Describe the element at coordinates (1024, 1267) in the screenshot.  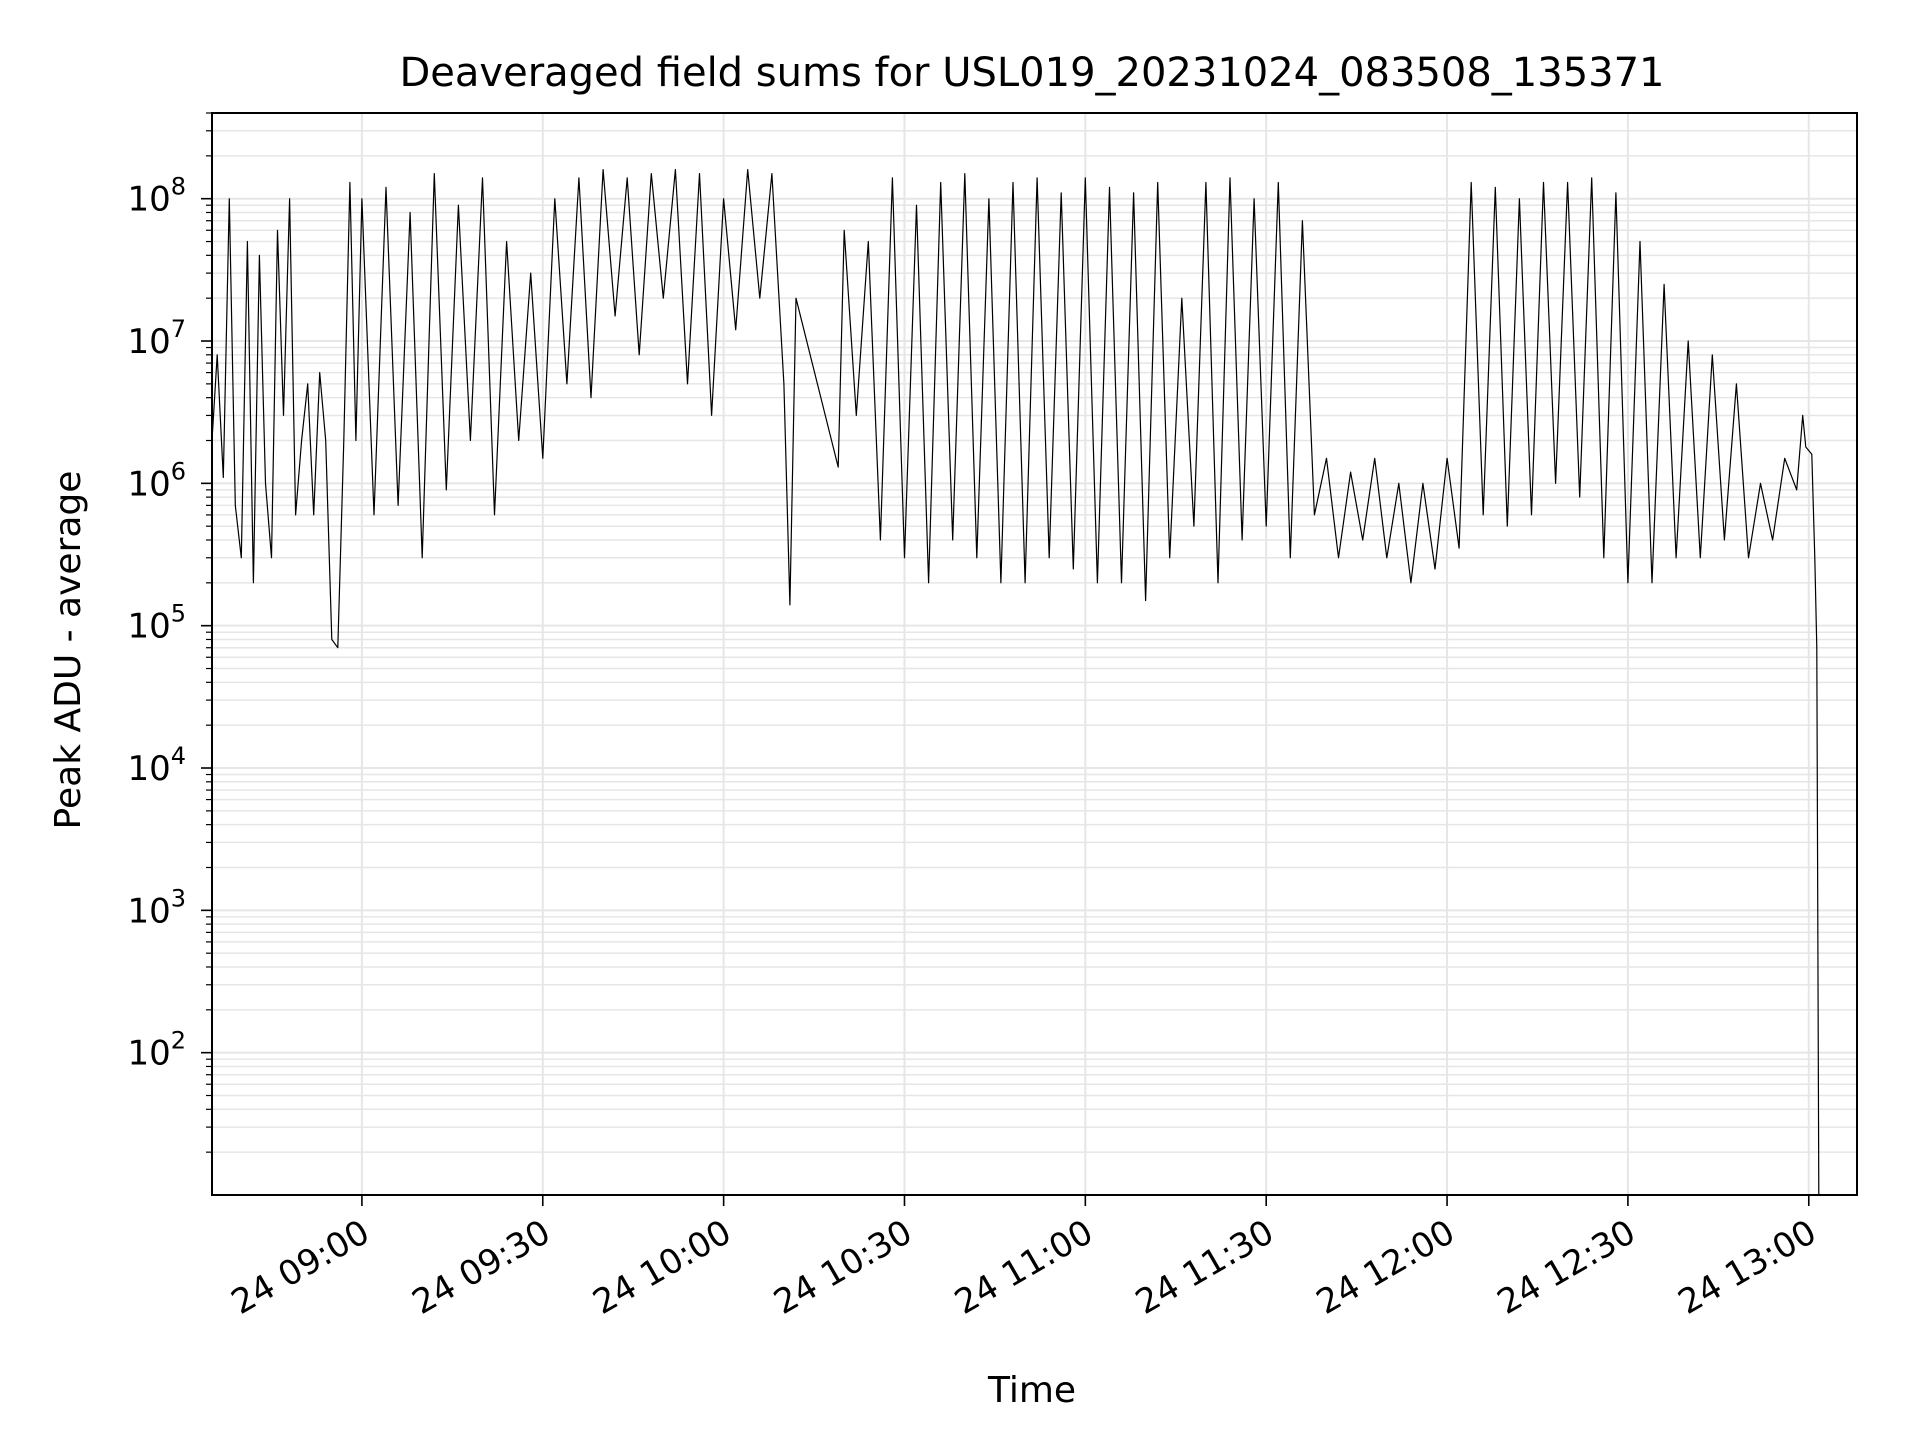
I see `x-tick-label: 24 11:00` at that location.